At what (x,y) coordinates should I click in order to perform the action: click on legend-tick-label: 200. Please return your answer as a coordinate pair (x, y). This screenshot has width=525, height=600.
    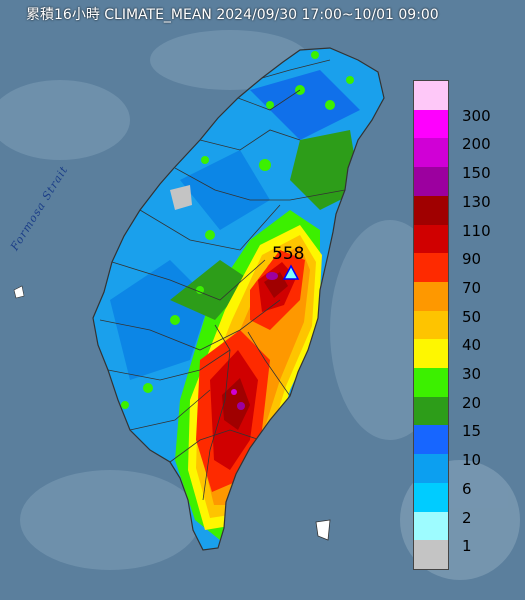
    Looking at the image, I should click on (476, 144).